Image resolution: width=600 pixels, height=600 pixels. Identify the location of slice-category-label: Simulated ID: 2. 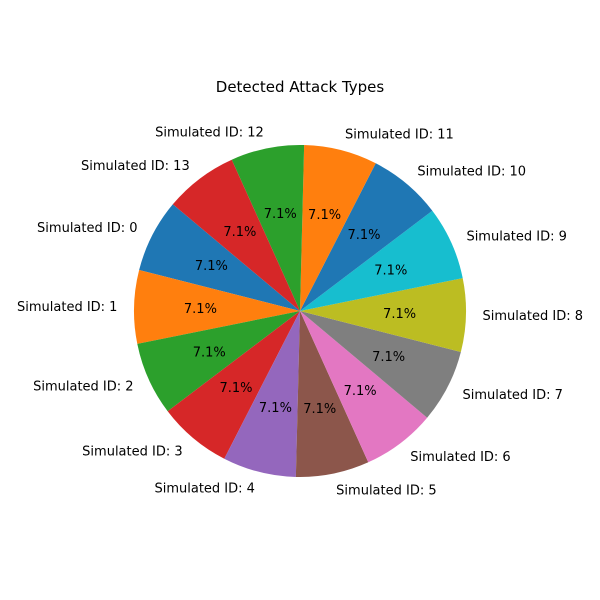
(83, 387).